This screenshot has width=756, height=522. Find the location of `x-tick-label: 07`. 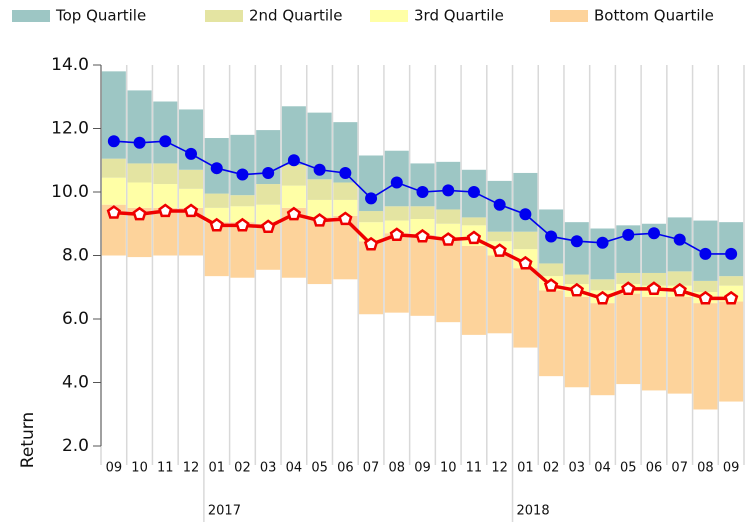

x-tick-label: 07 is located at coordinates (679, 468).